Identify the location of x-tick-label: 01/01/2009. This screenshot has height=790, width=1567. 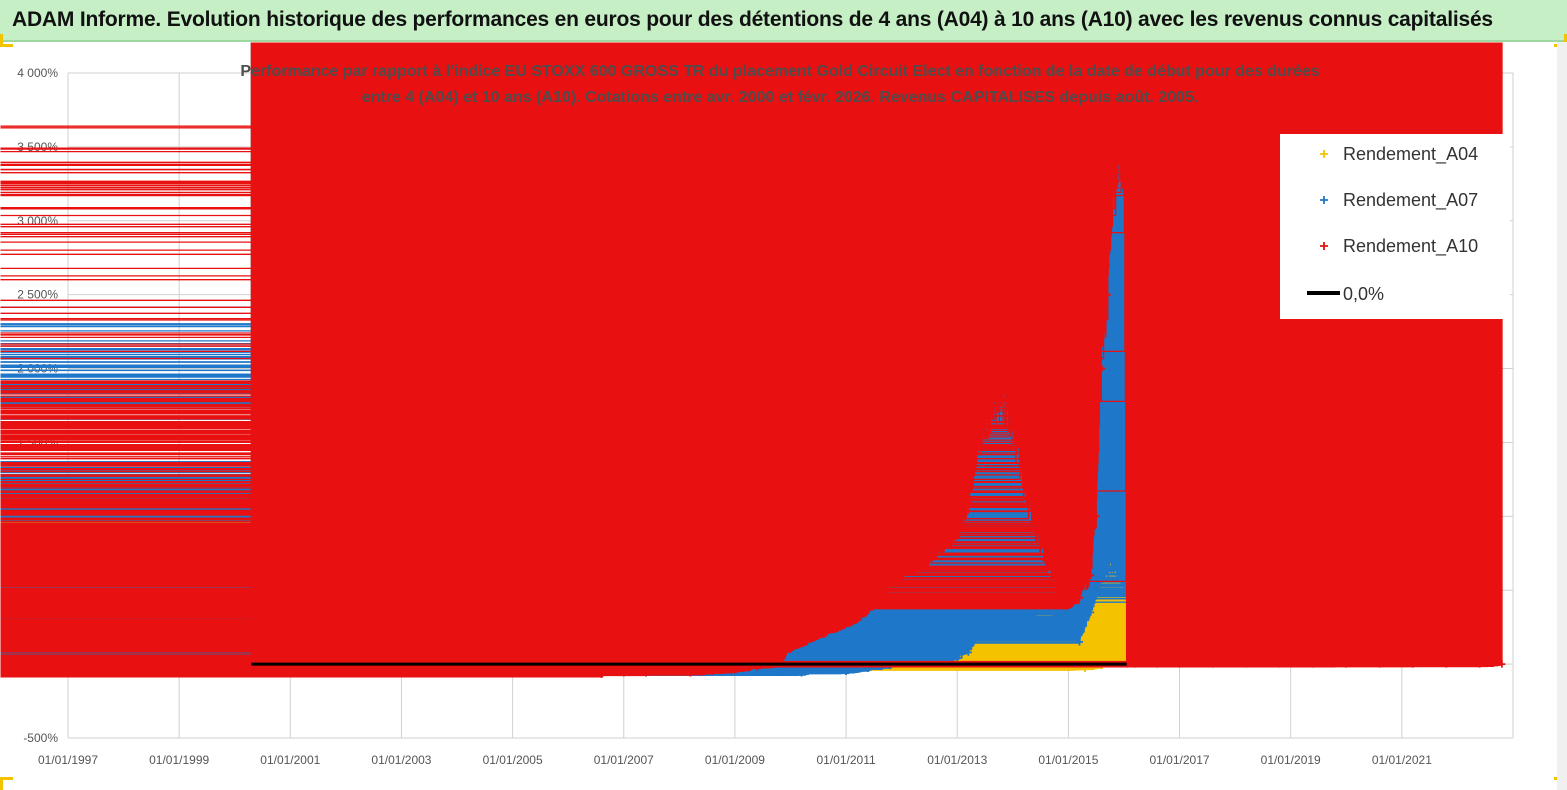
(735, 760).